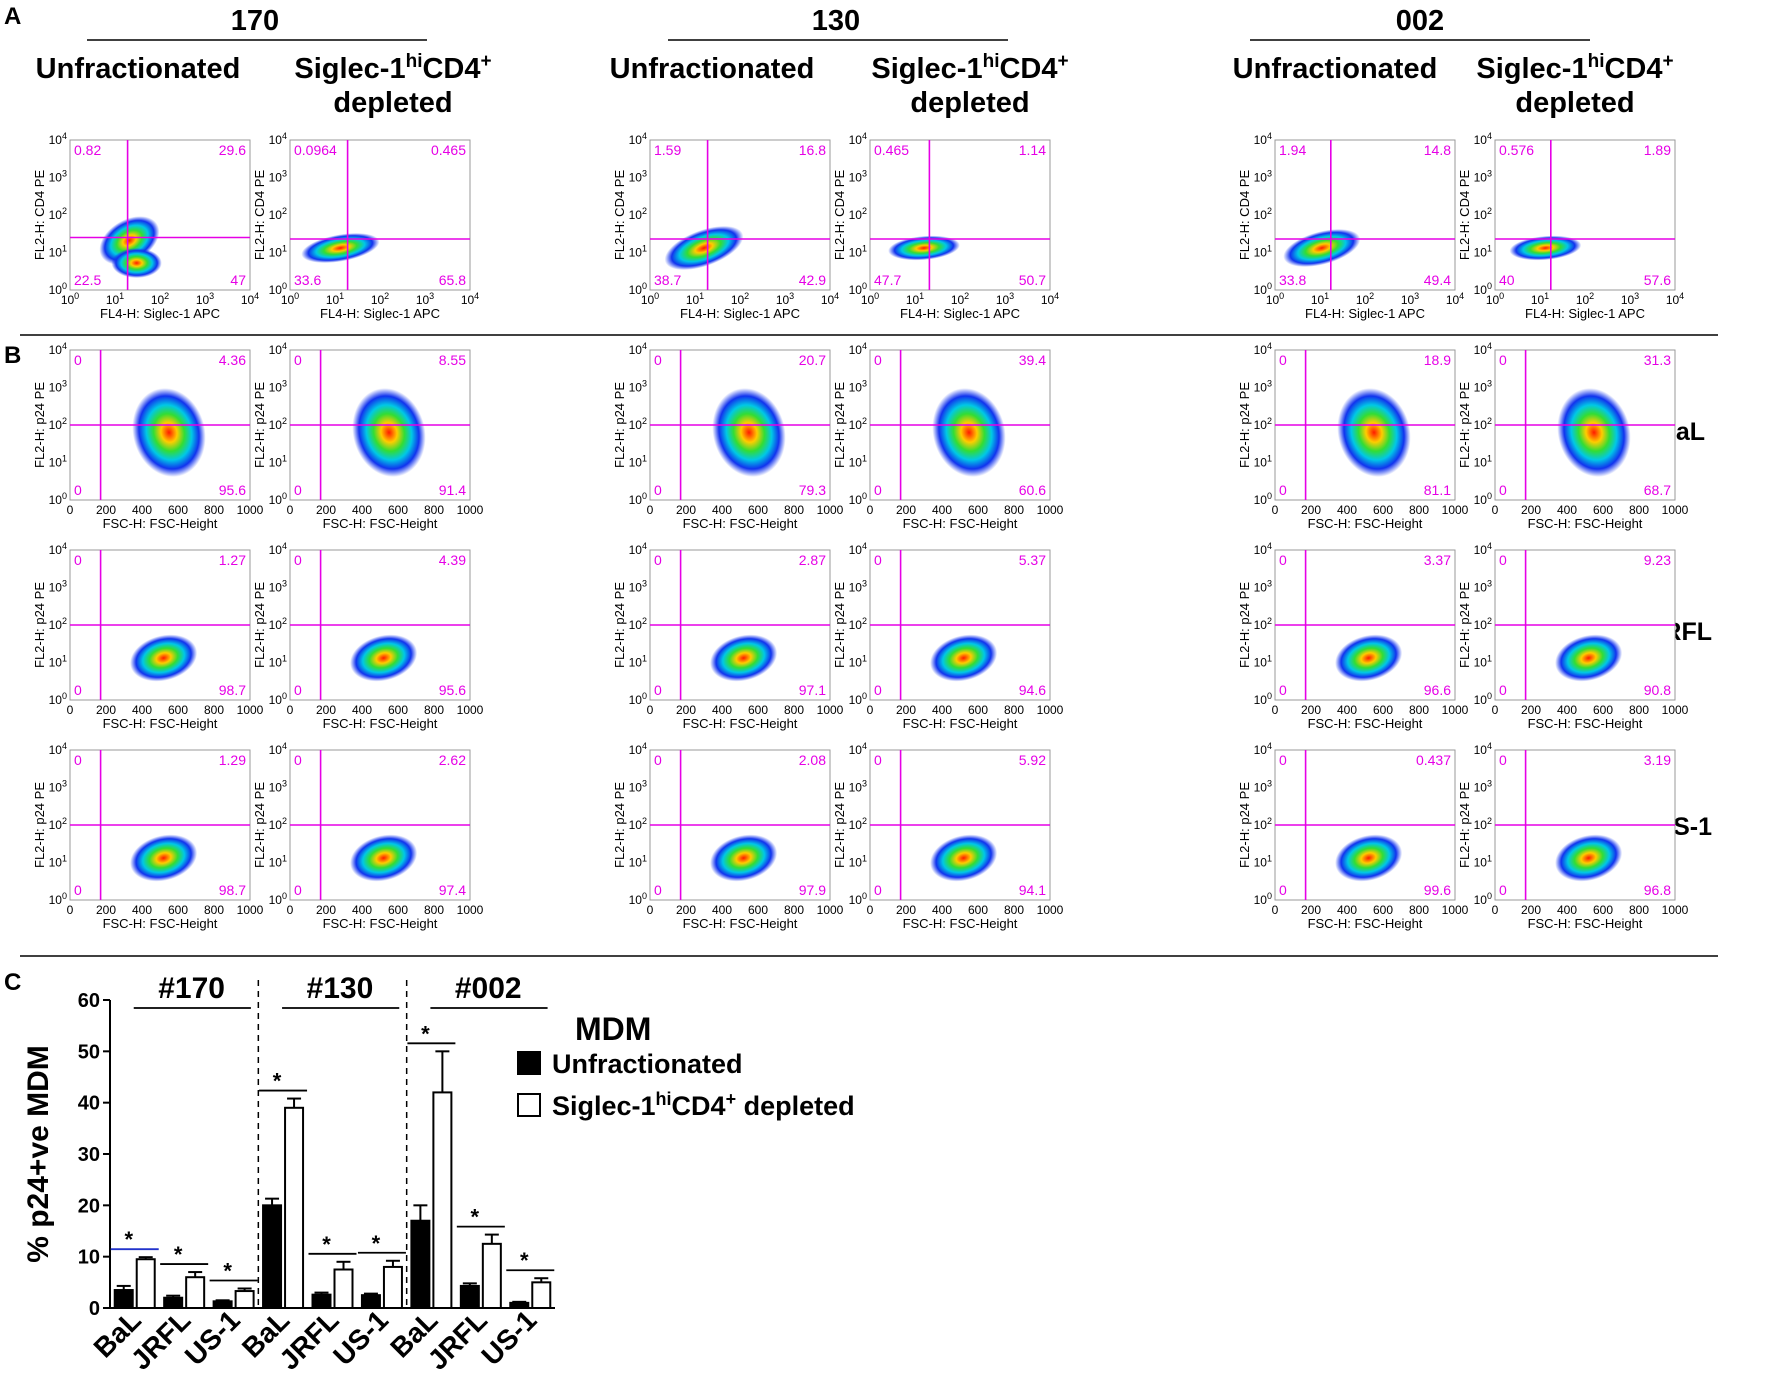 The height and width of the screenshot is (1391, 1772). I want to click on depleted-label-130: Siglec-1hiCD4+, so click(969, 68).